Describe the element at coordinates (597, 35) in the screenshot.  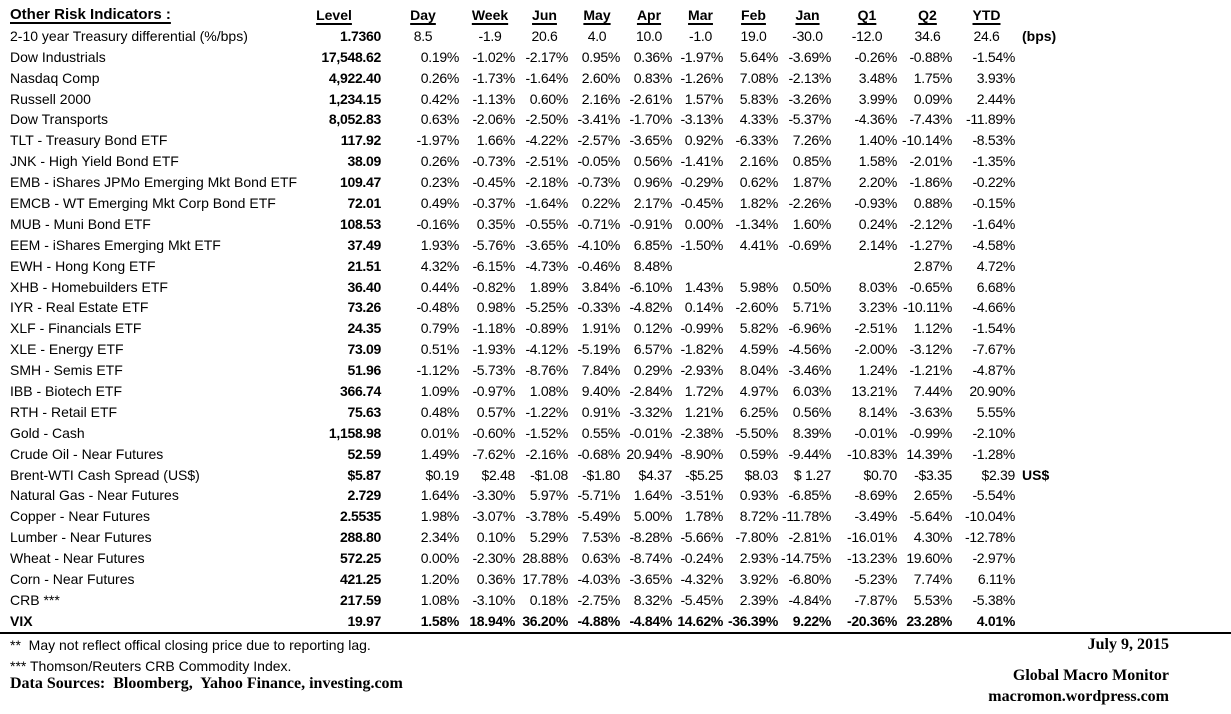
I see `cell-may: 4.0` at that location.